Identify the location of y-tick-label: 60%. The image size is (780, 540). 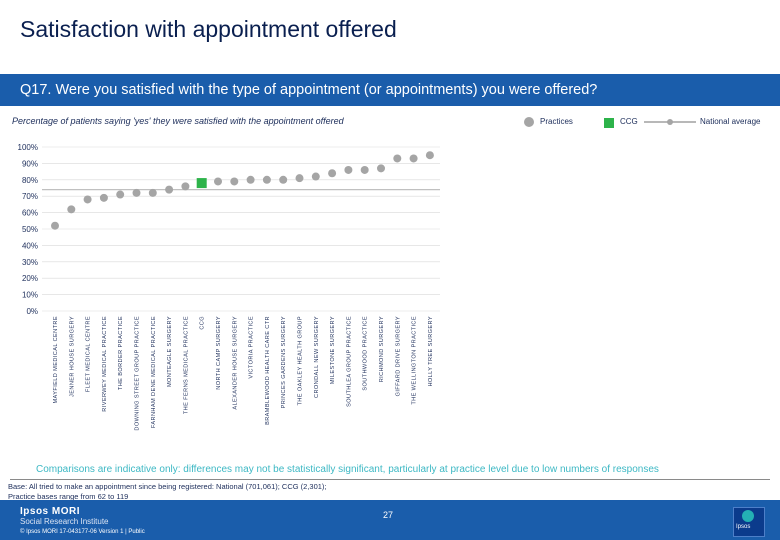
(30, 213).